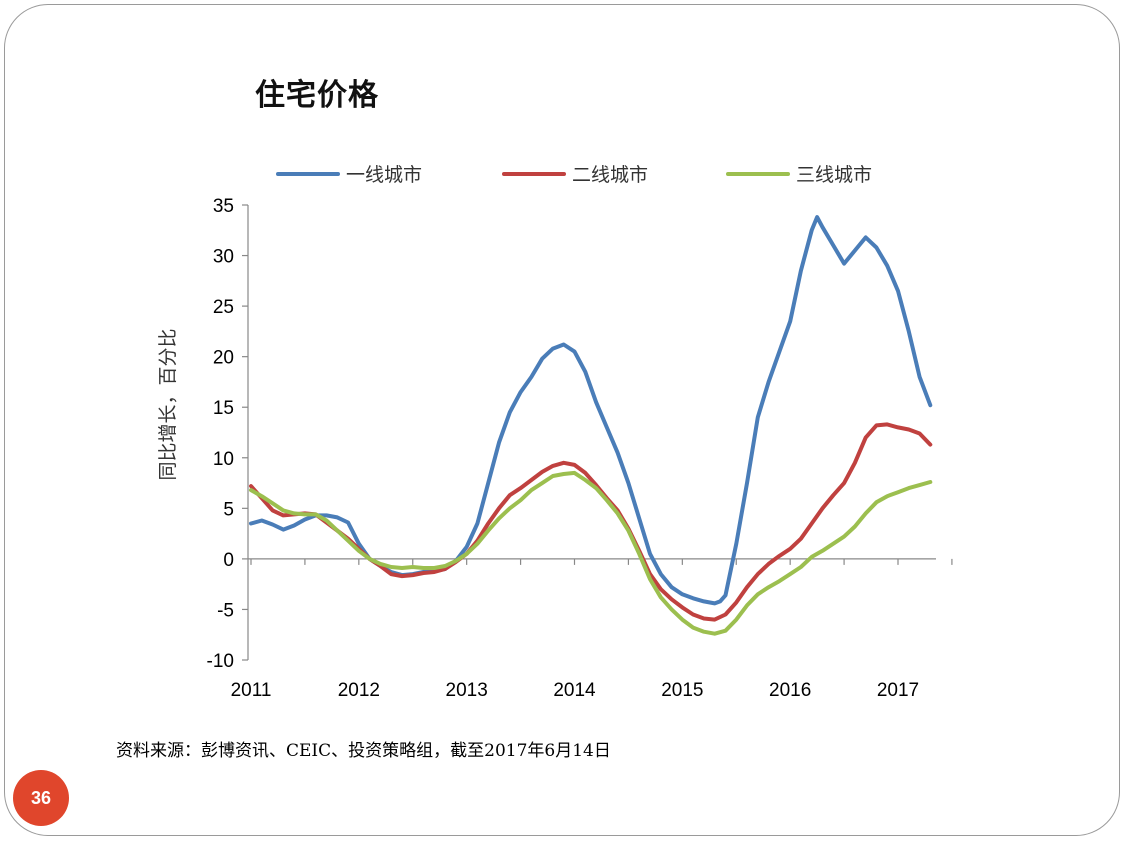 The image size is (1124, 842). I want to click on y-tick-label: 15, so click(223, 408).